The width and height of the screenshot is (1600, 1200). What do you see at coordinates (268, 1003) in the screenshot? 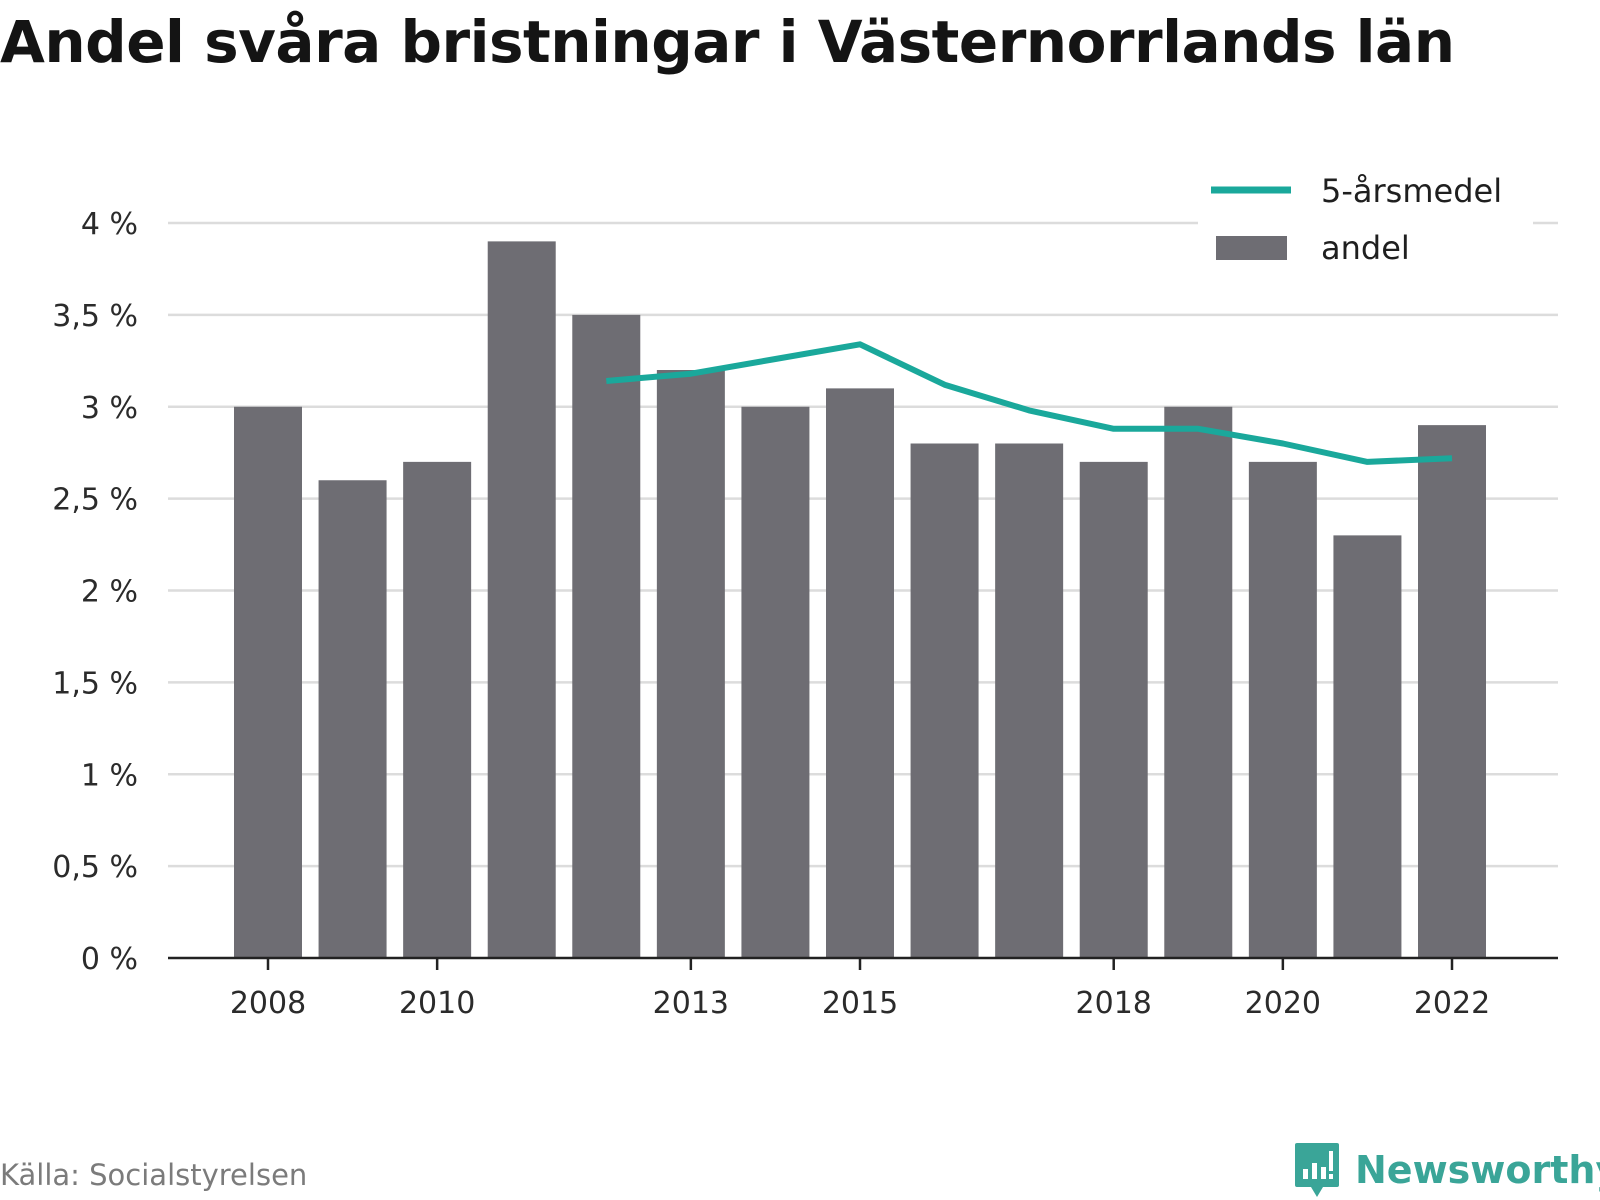
I see `x-tick-label: 2008` at bounding box center [268, 1003].